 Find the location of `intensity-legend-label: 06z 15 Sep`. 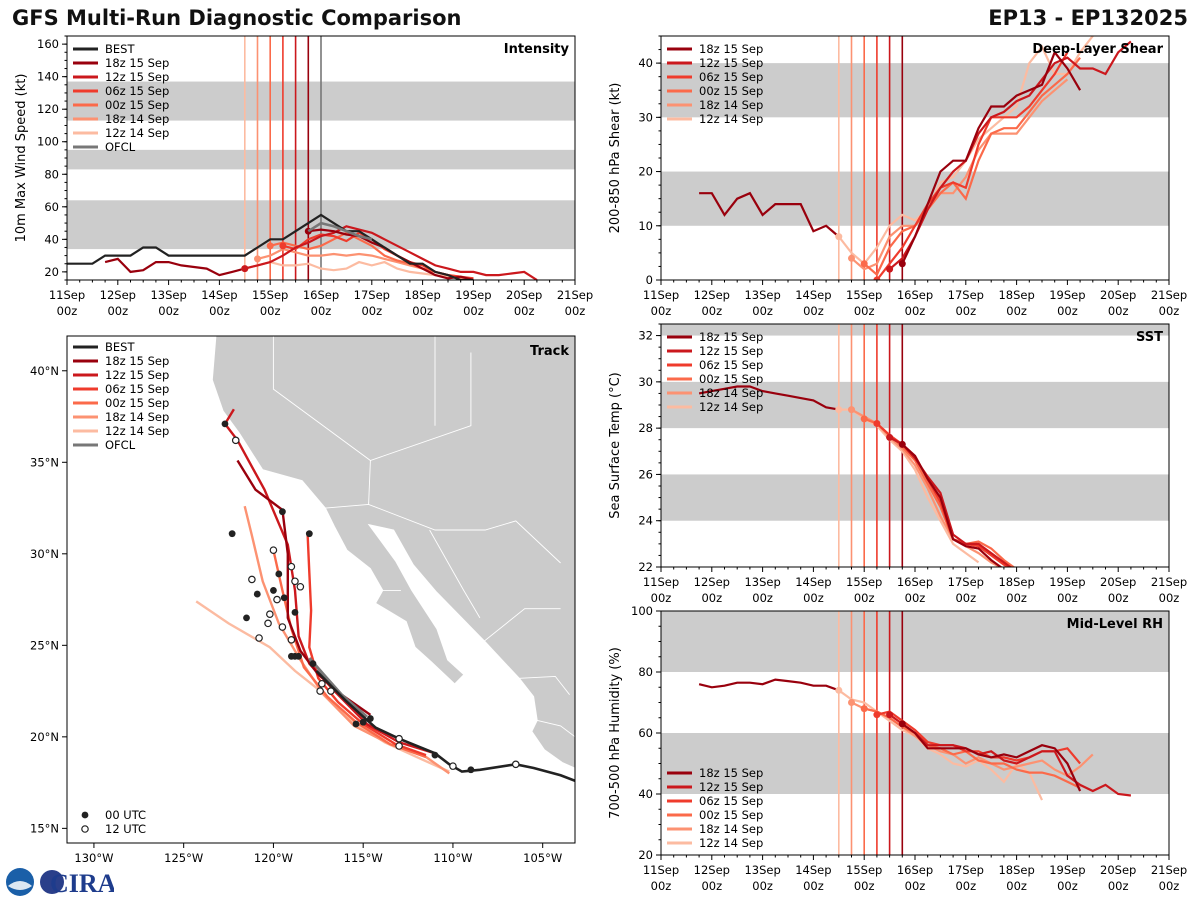

intensity-legend-label: 06z 15 Sep is located at coordinates (137, 91).